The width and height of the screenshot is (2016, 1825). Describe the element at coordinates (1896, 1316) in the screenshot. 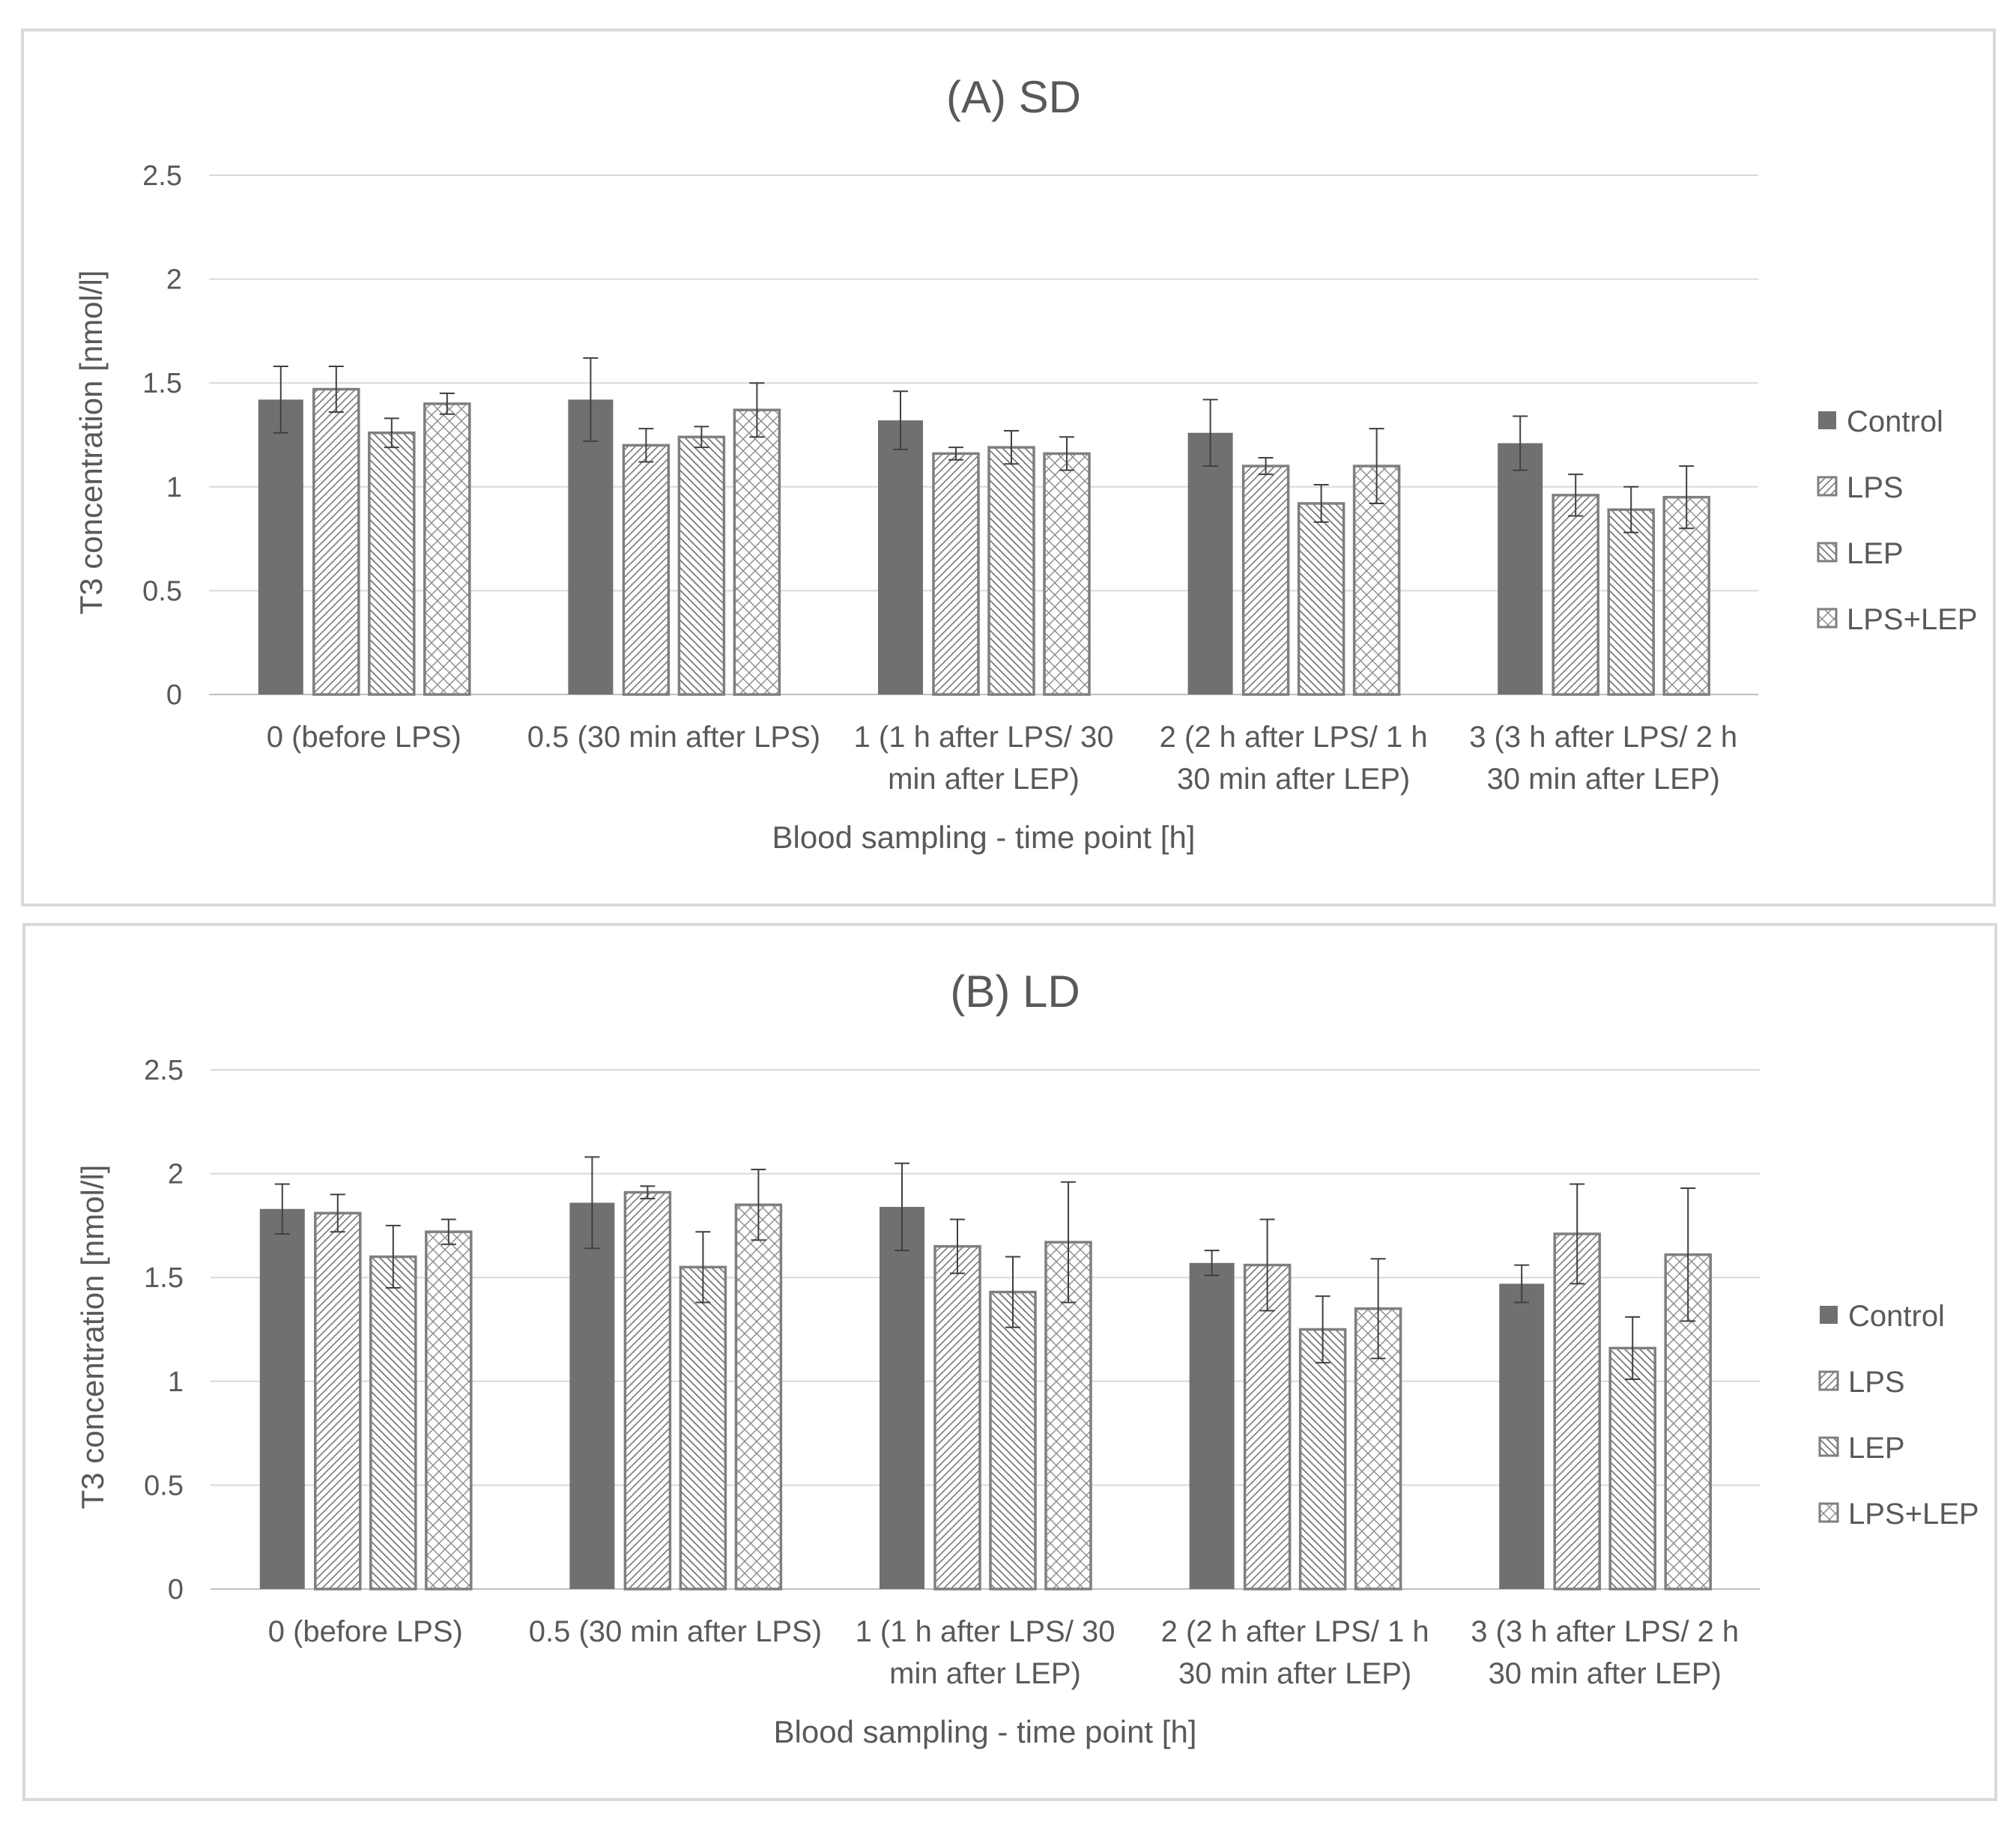

I see `legend-label: Control` at that location.